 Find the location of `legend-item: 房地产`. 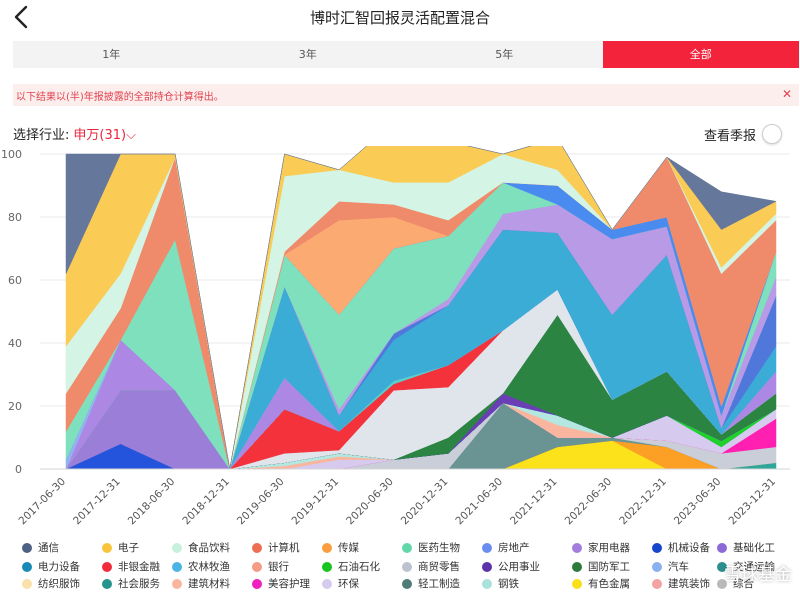

legend-item: 房地产 is located at coordinates (506, 547).